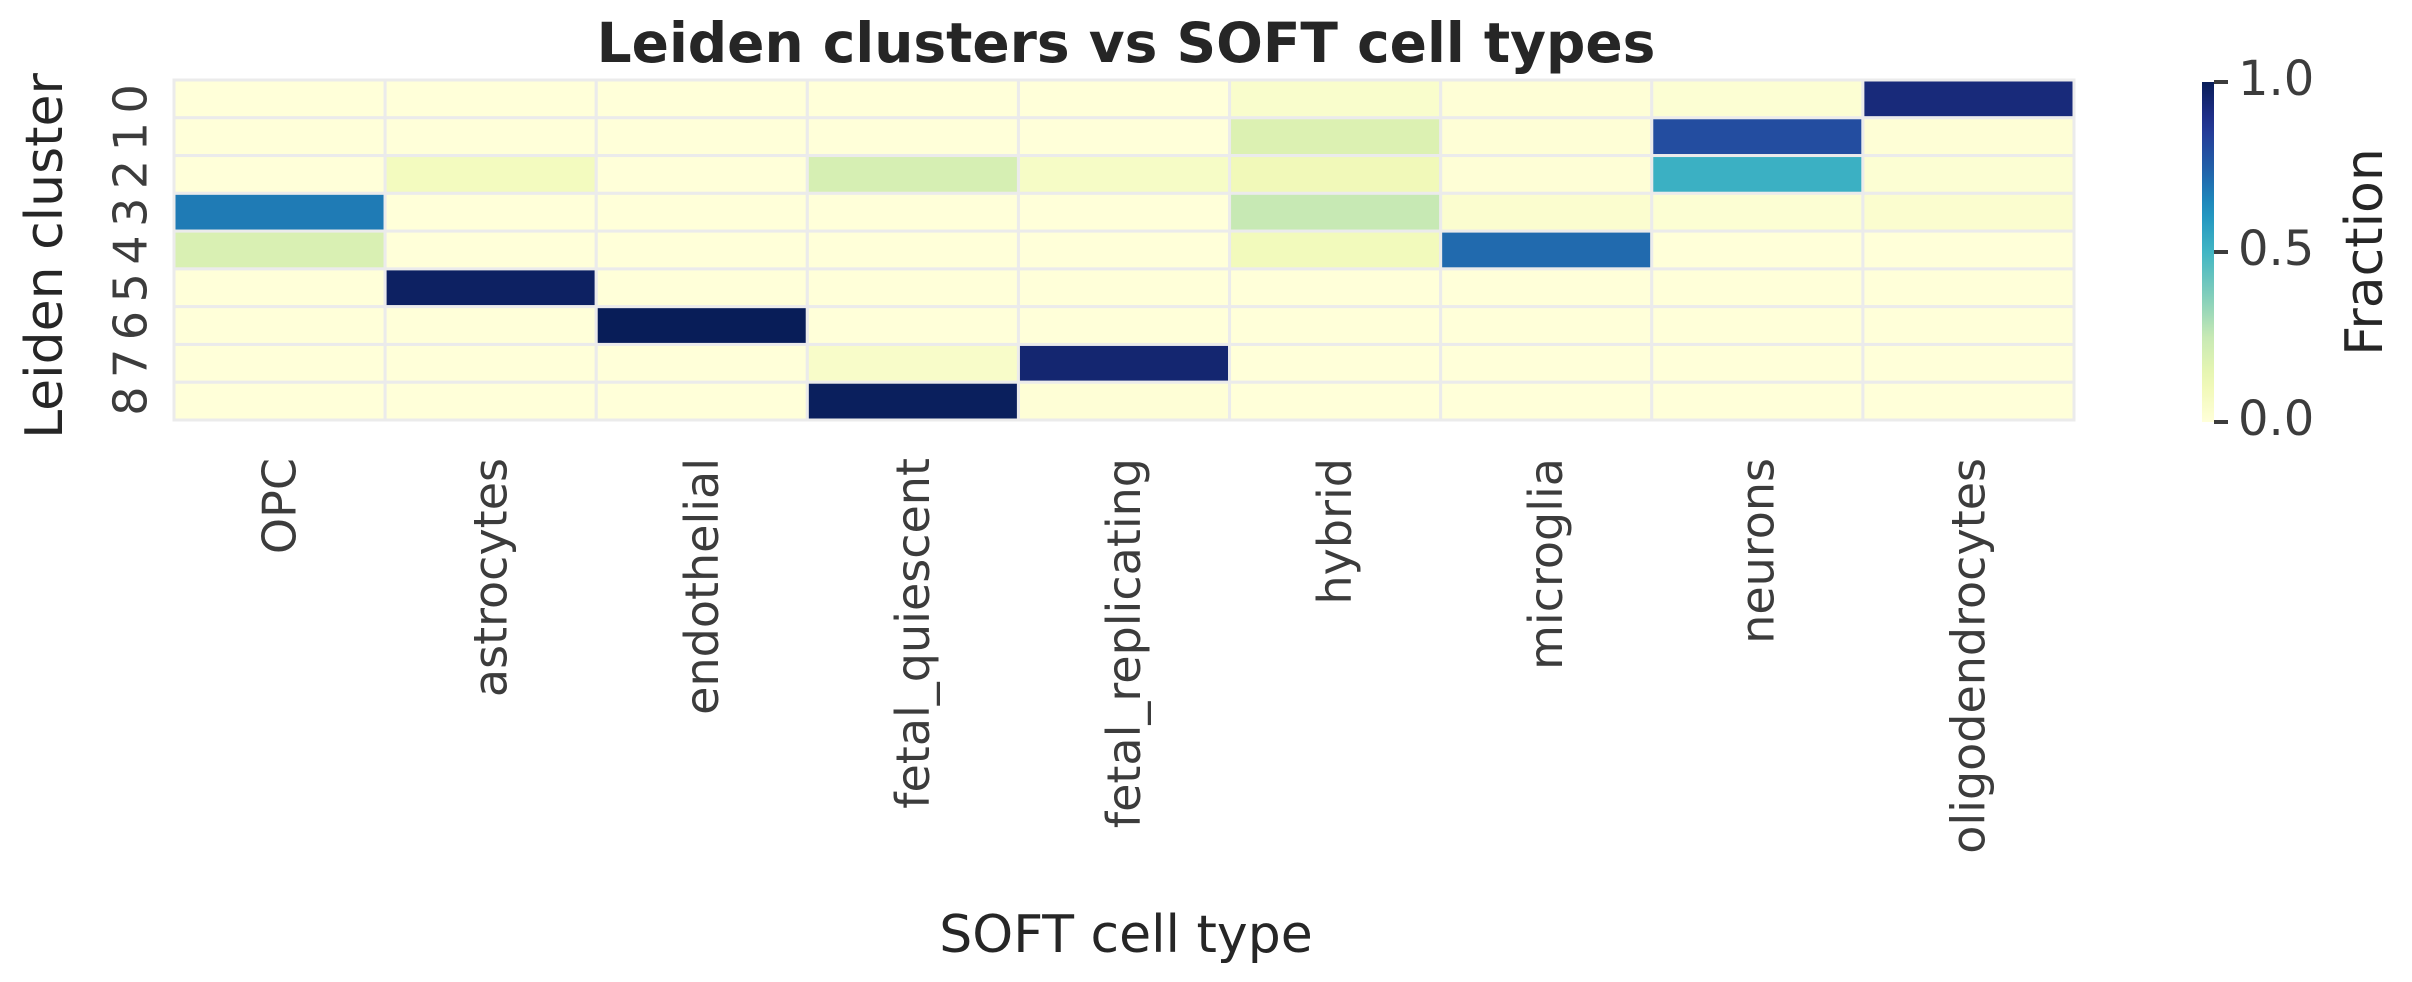 The image size is (2412, 982). Describe the element at coordinates (131, 212) in the screenshot. I see `y-tick-label: 3` at that location.